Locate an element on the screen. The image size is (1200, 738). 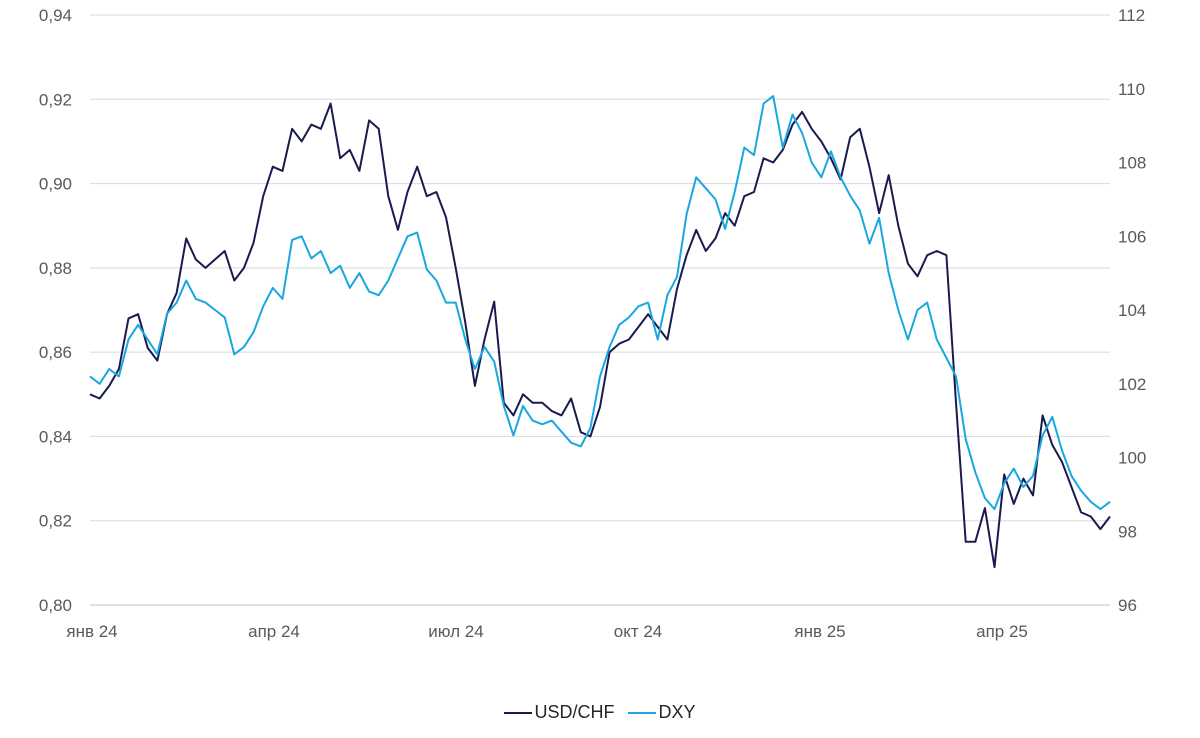
right-tick-label: 98 is located at coordinates (1127, 531).